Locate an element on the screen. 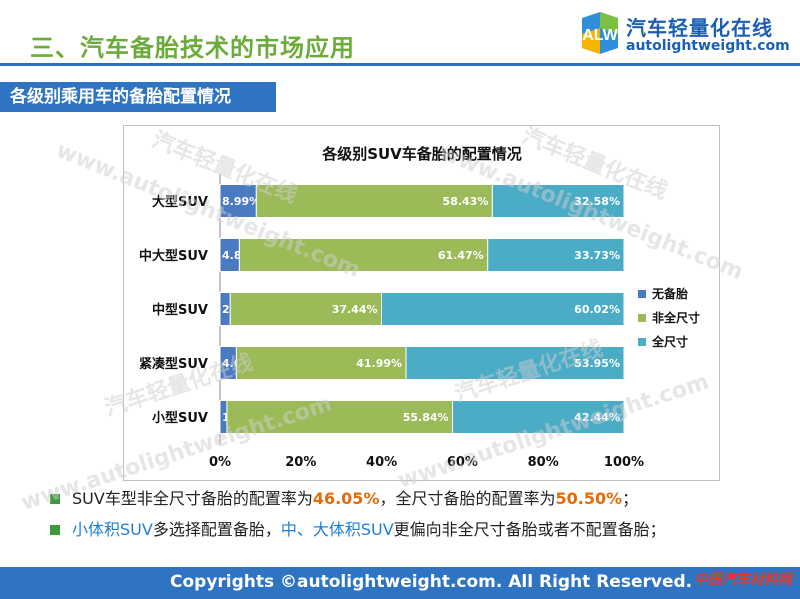 The width and height of the screenshot is (800, 599). data-label: 60.02% is located at coordinates (597, 309).